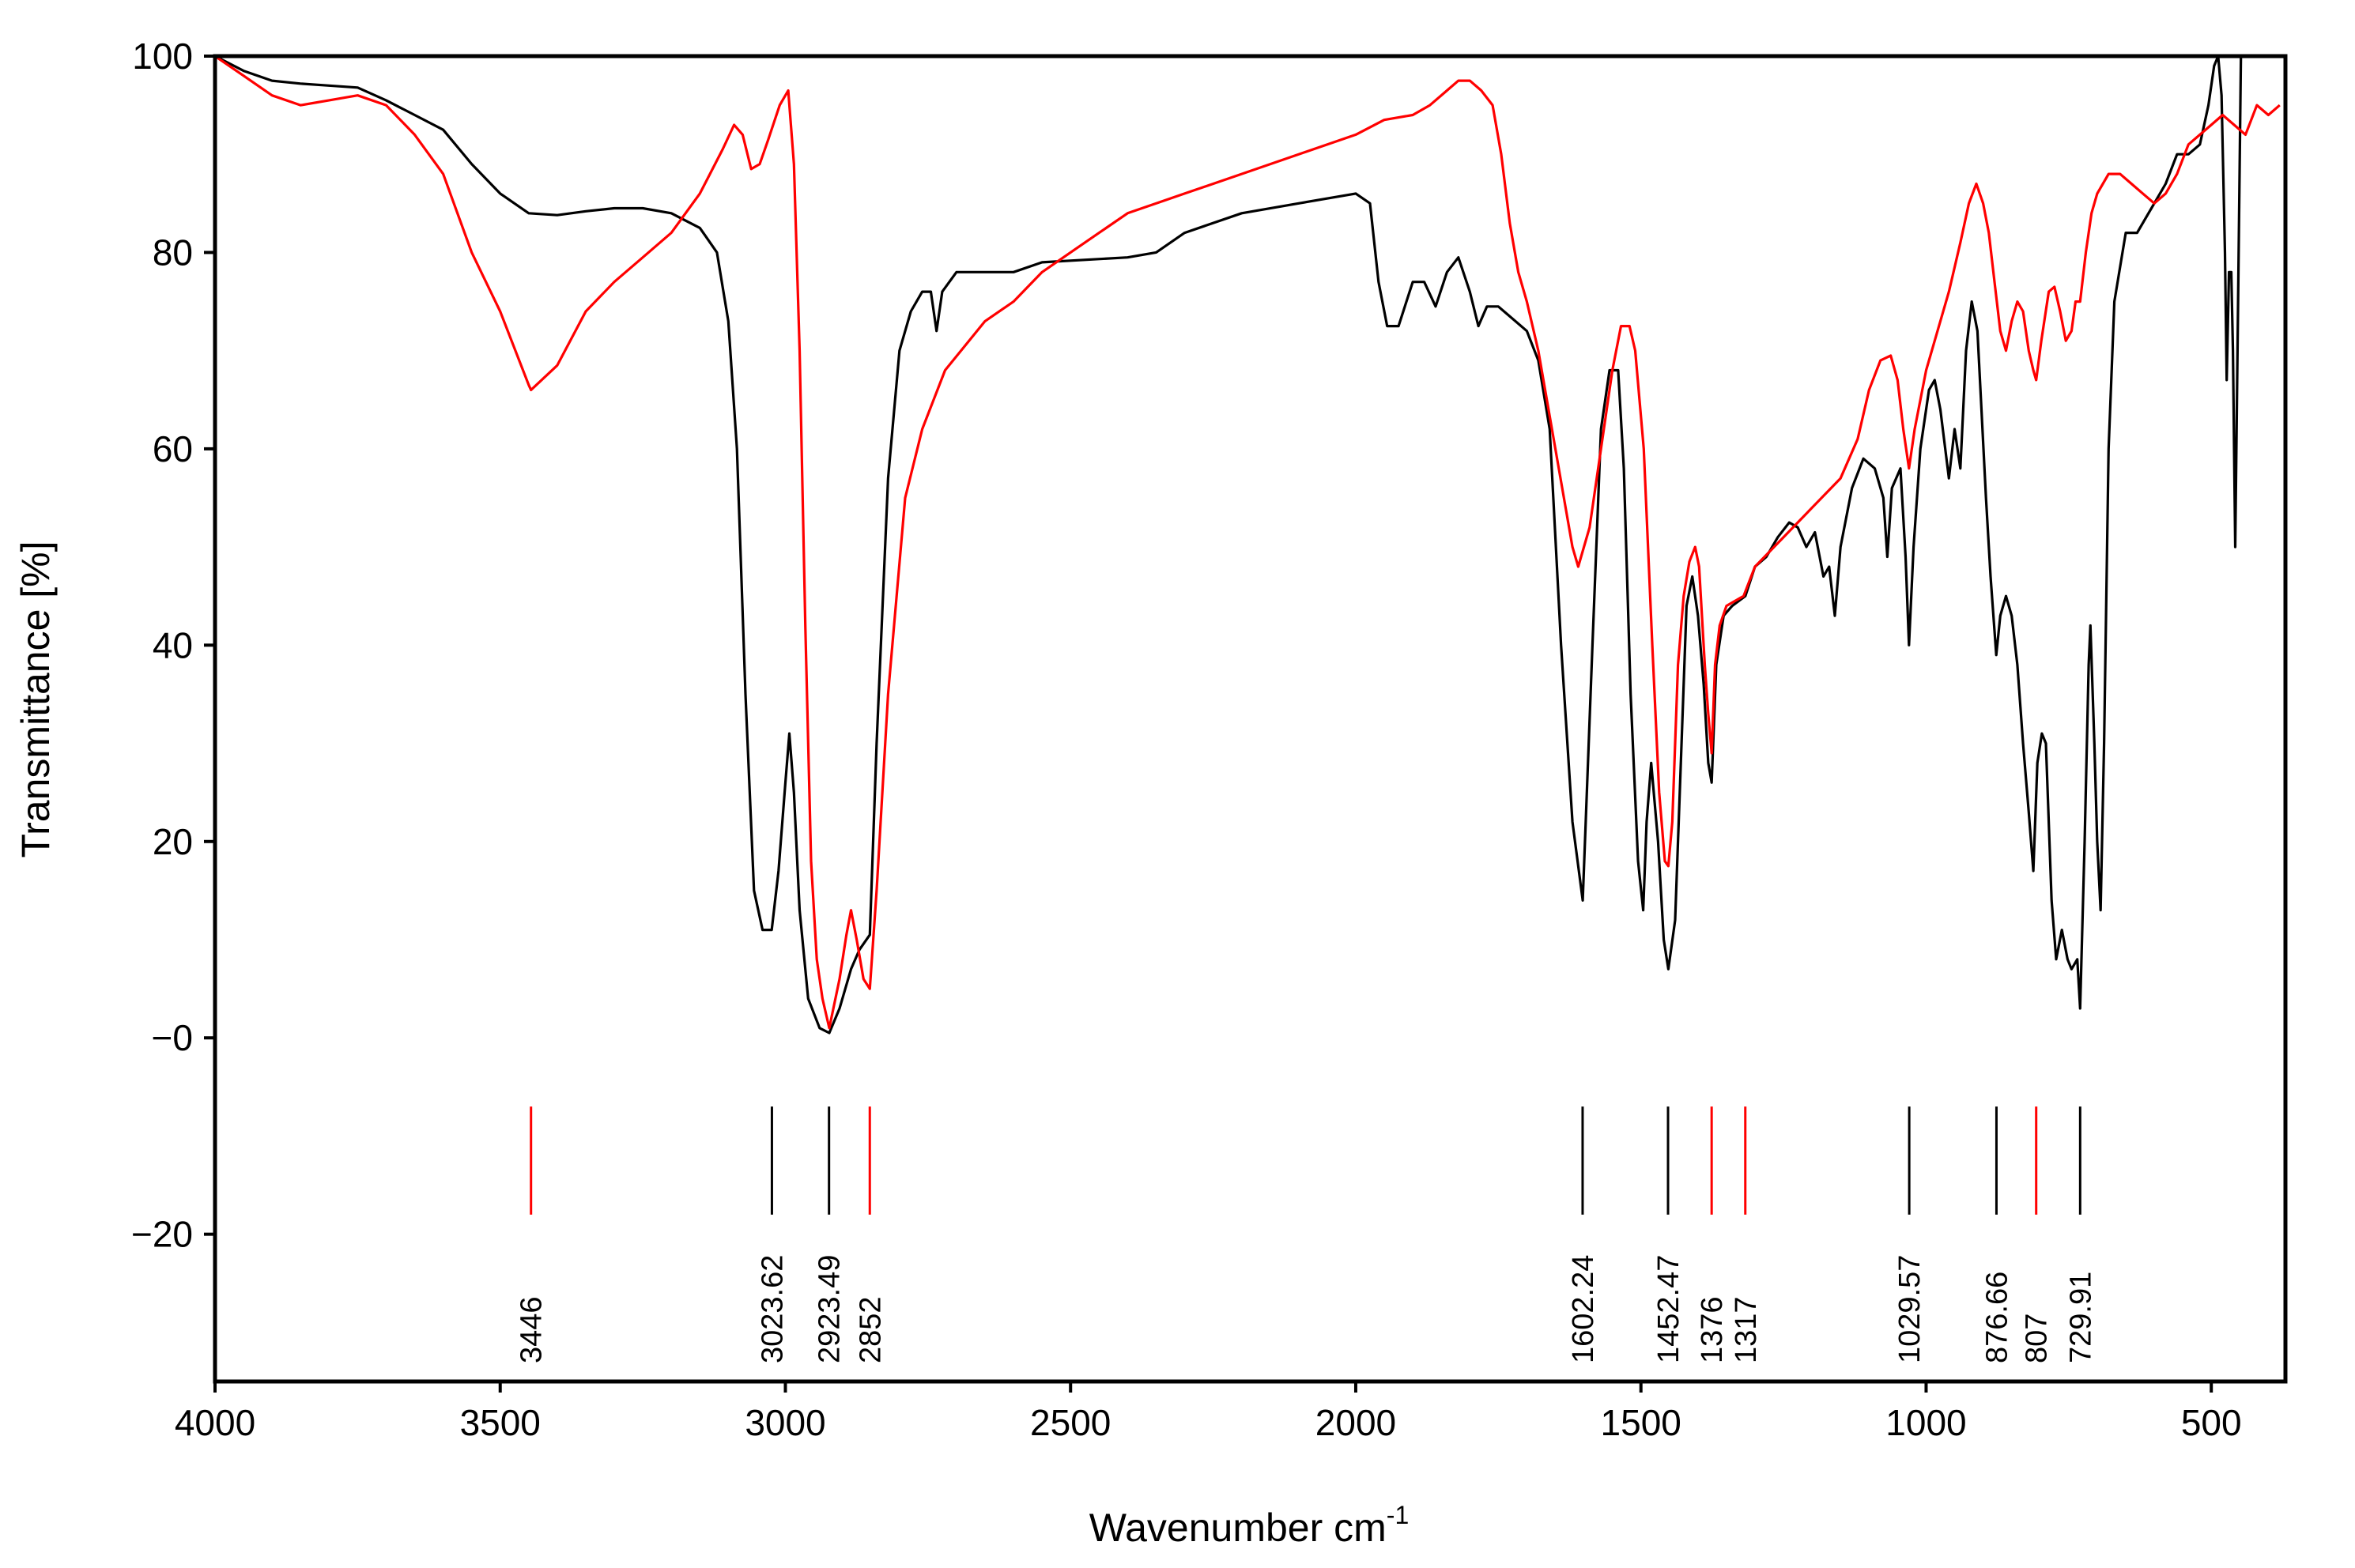 The width and height of the screenshot is (2355, 1568). What do you see at coordinates (1641, 1422) in the screenshot?
I see `x-tick-label: 1500` at bounding box center [1641, 1422].